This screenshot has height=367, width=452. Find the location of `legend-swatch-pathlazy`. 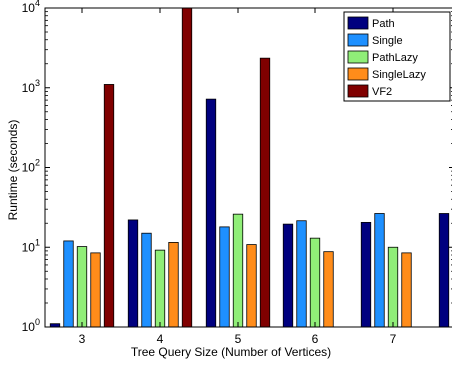

legend-swatch-pathlazy is located at coordinates (358, 57).